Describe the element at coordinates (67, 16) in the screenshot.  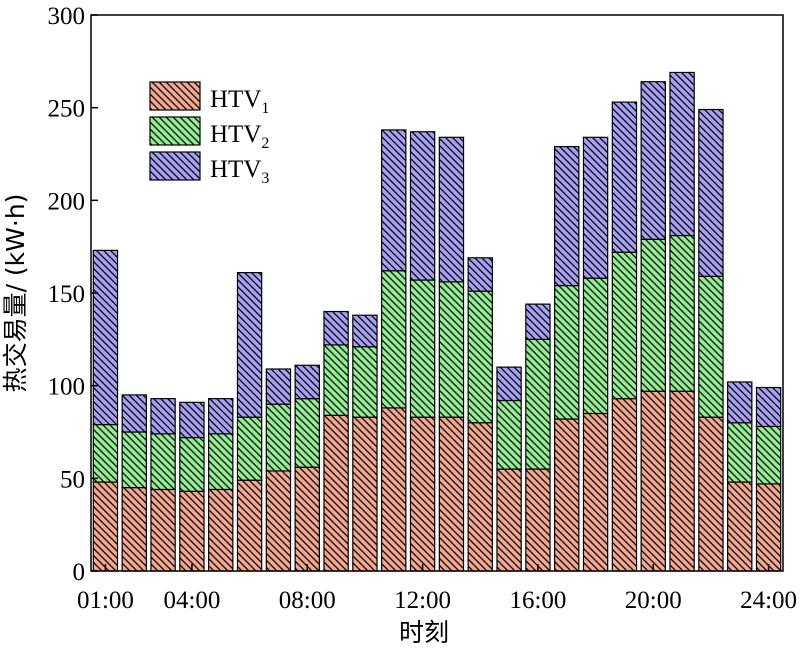
I see `y-tick-label: 300` at that location.